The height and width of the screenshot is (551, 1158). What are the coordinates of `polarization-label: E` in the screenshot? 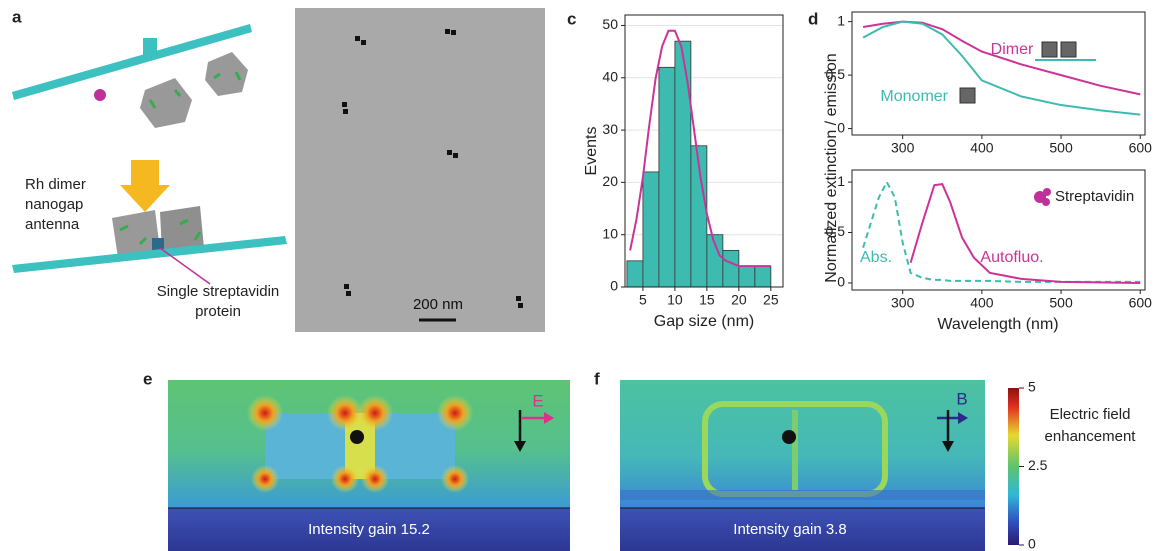 It's located at (537, 400).